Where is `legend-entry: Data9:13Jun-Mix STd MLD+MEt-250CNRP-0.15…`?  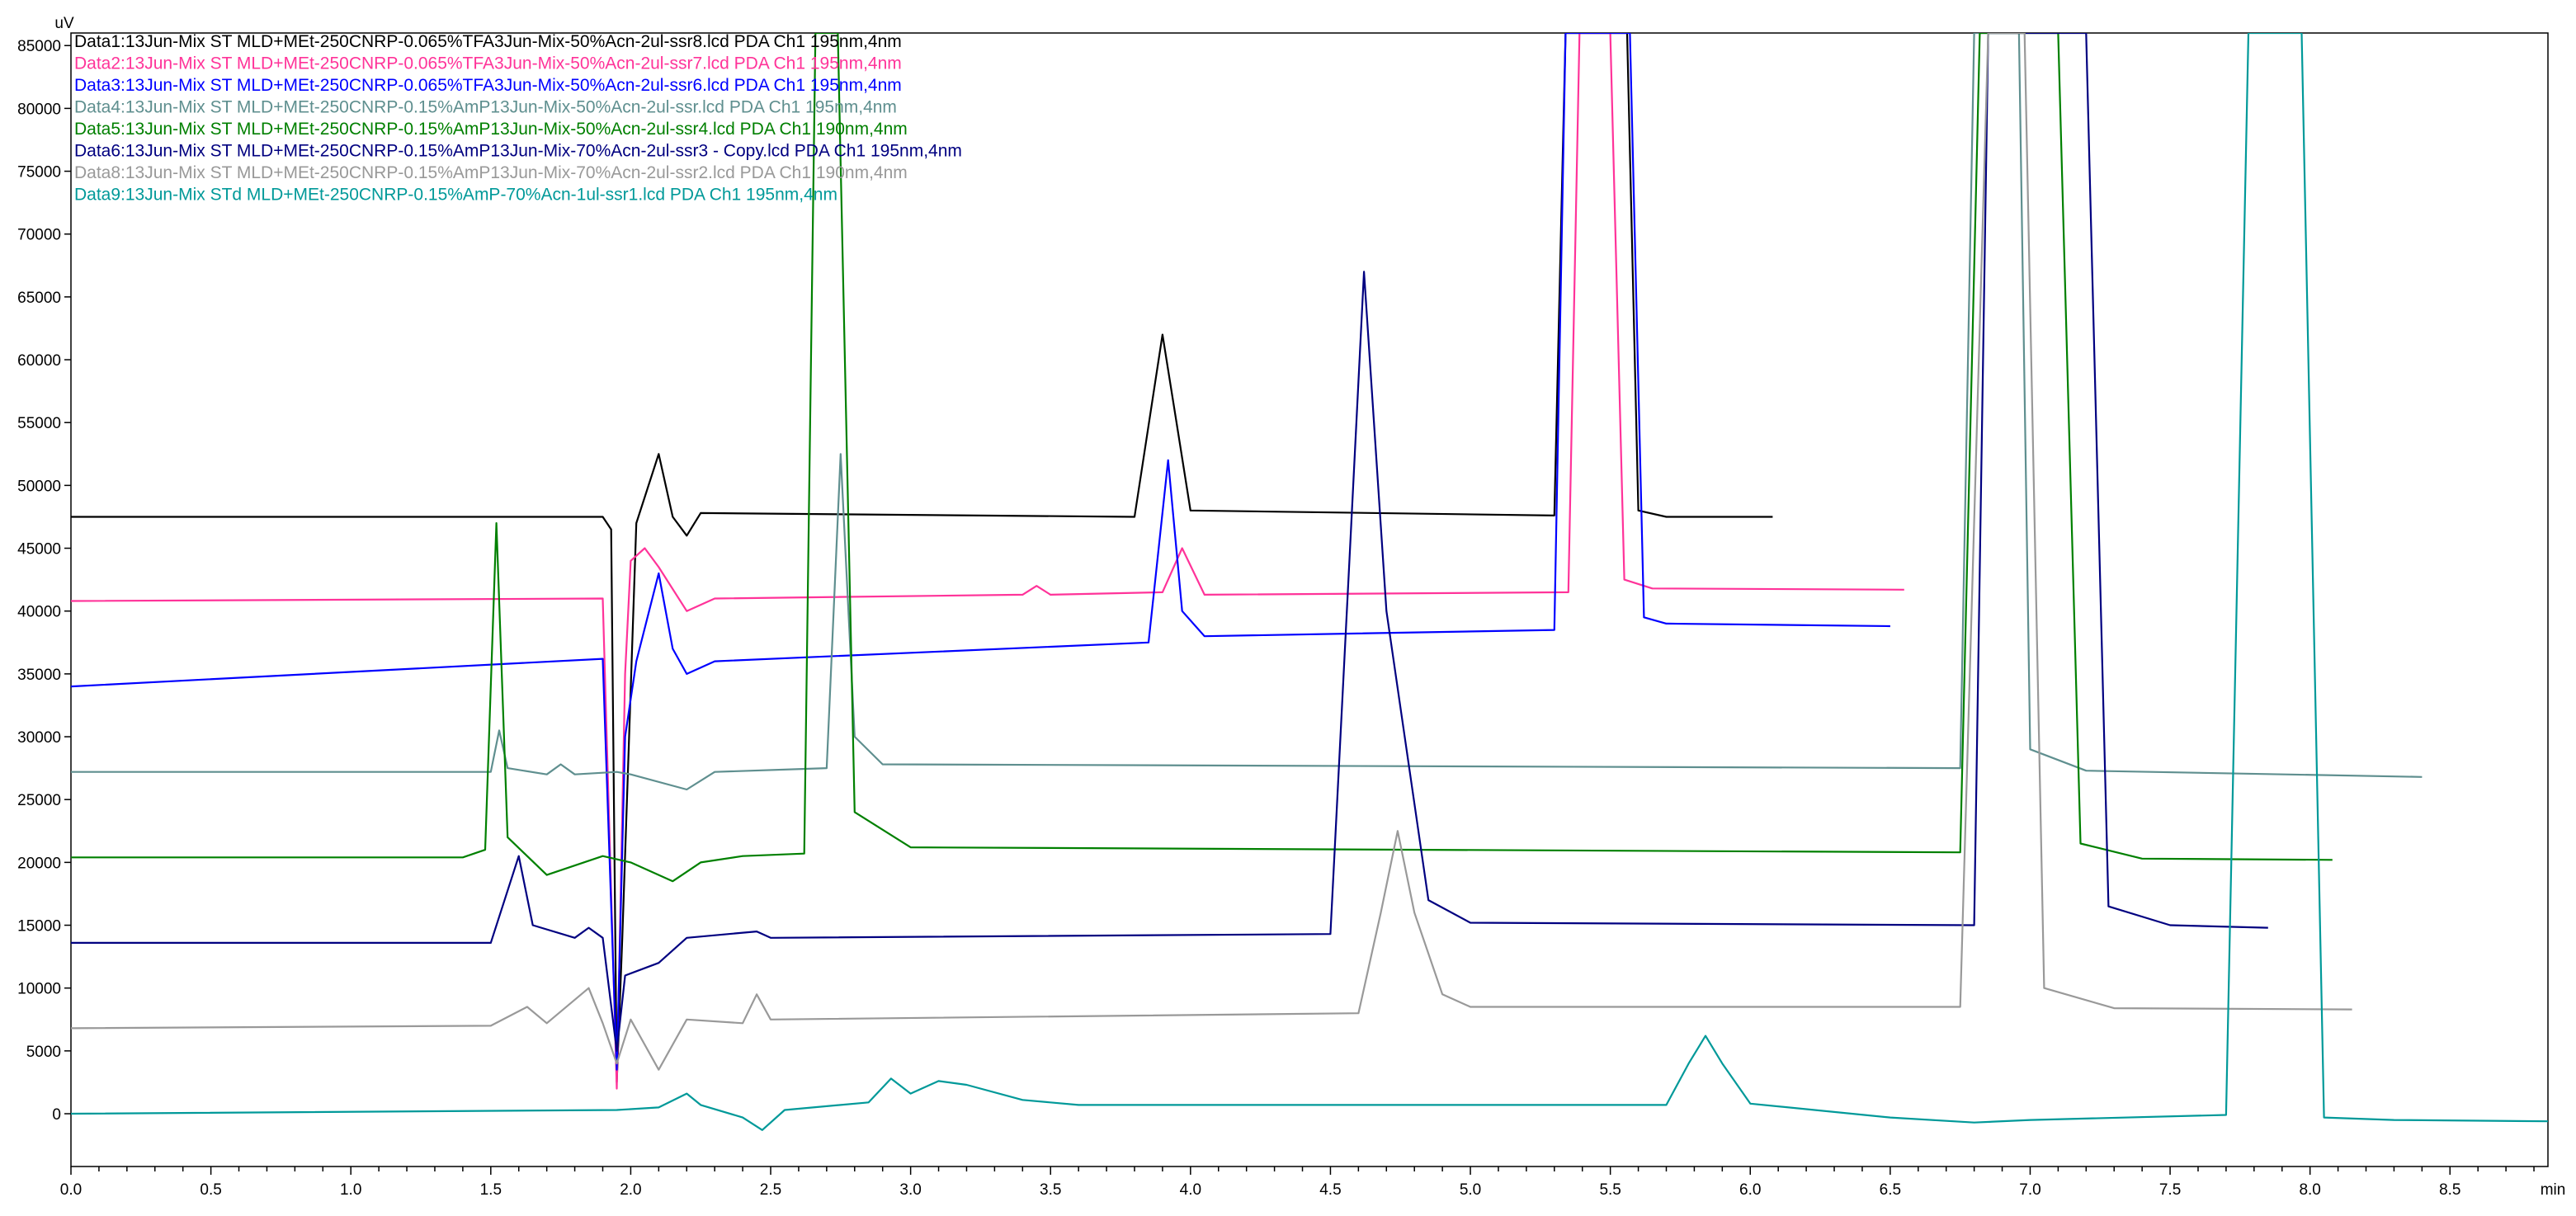 legend-entry: Data9:13Jun-Mix STd MLD+MEt-250CNRP-0.15… is located at coordinates (455, 196).